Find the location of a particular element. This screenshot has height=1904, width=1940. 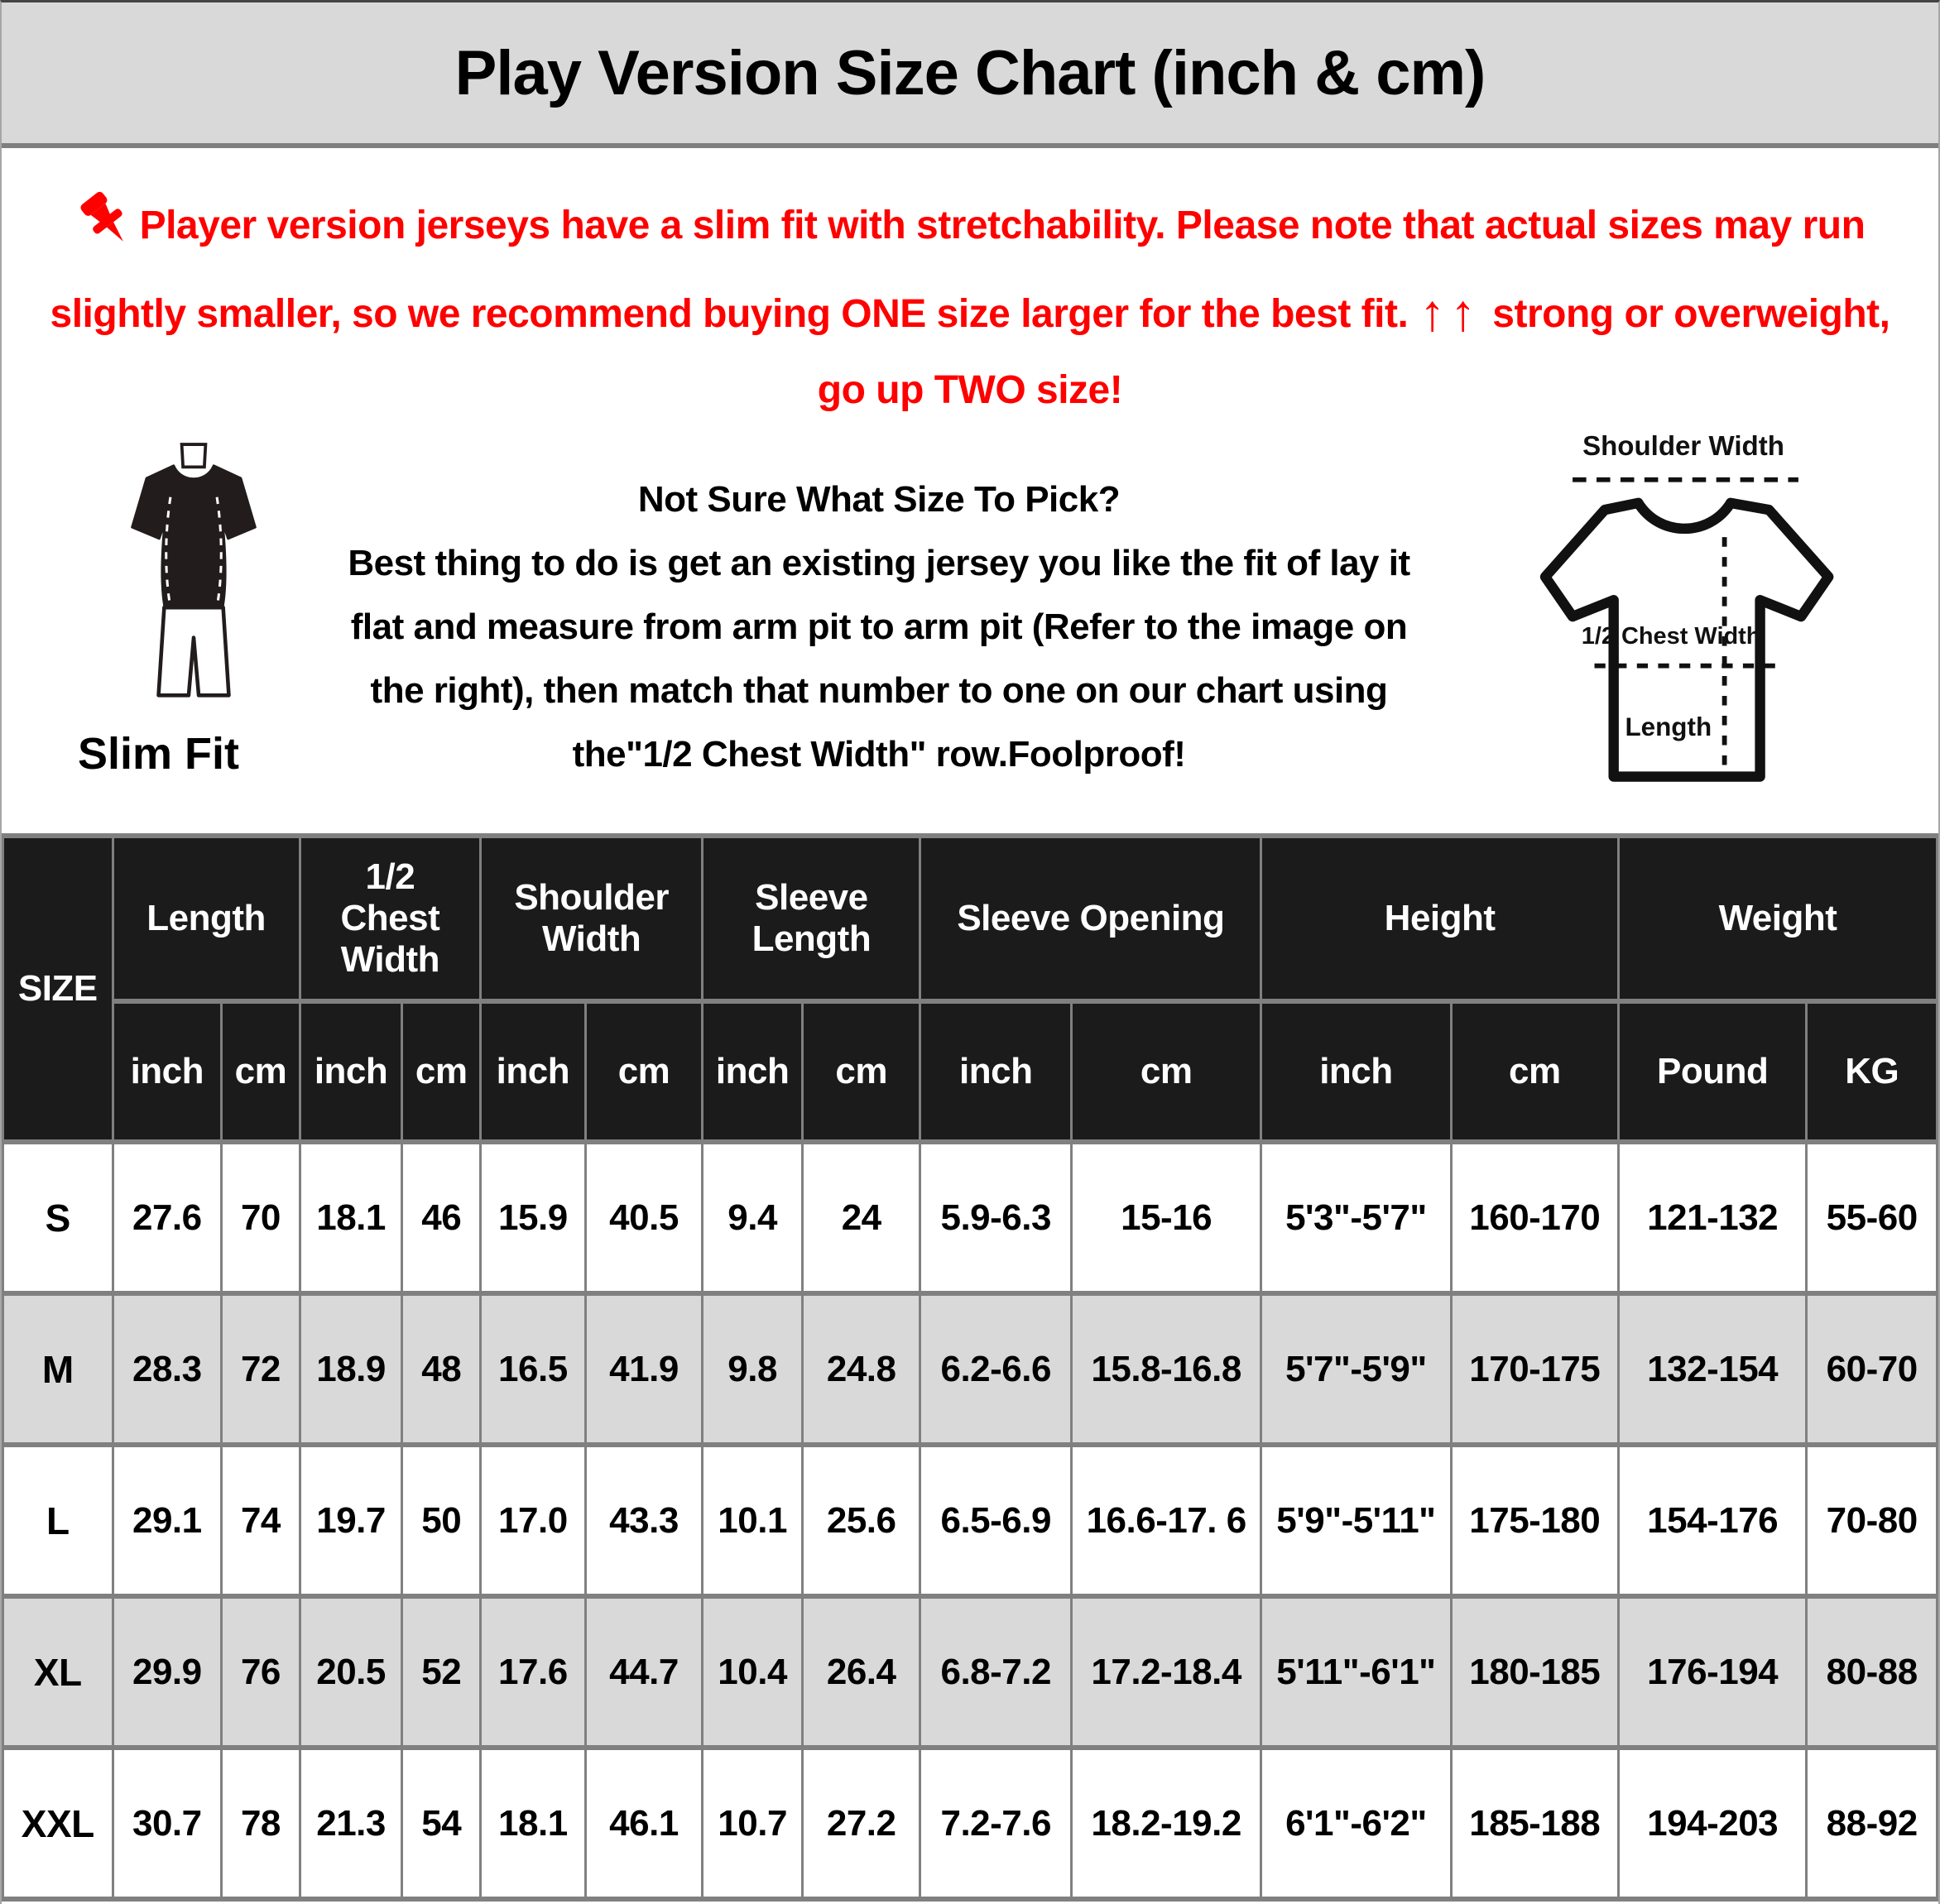

cell: 76 is located at coordinates (260, 1672).